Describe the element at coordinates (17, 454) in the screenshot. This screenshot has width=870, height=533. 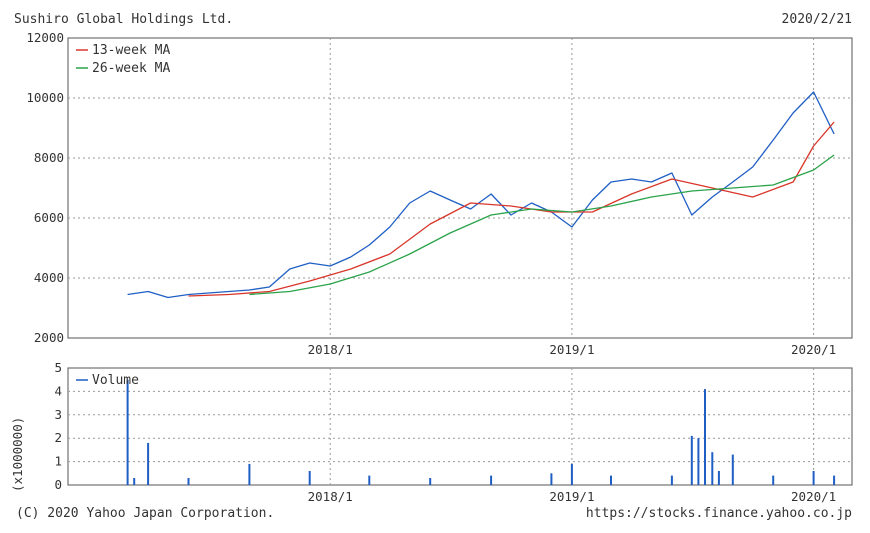
I see `volume-axis-unit-label: (x1000000)` at that location.